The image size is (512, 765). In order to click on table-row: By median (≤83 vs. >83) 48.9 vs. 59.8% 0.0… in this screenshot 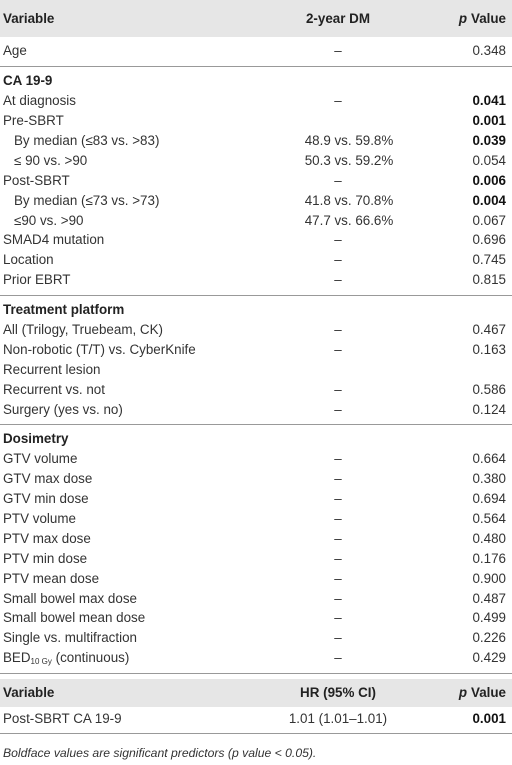, I will do `click(256, 141)`.